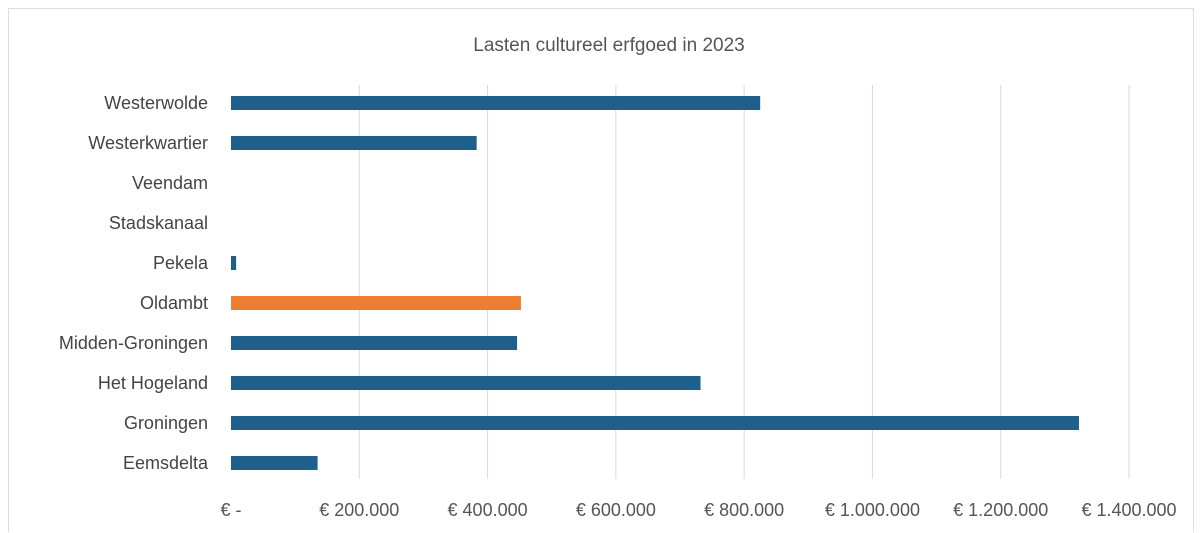  Describe the element at coordinates (354, 143) in the screenshot. I see `bar-westerkwartier` at that location.